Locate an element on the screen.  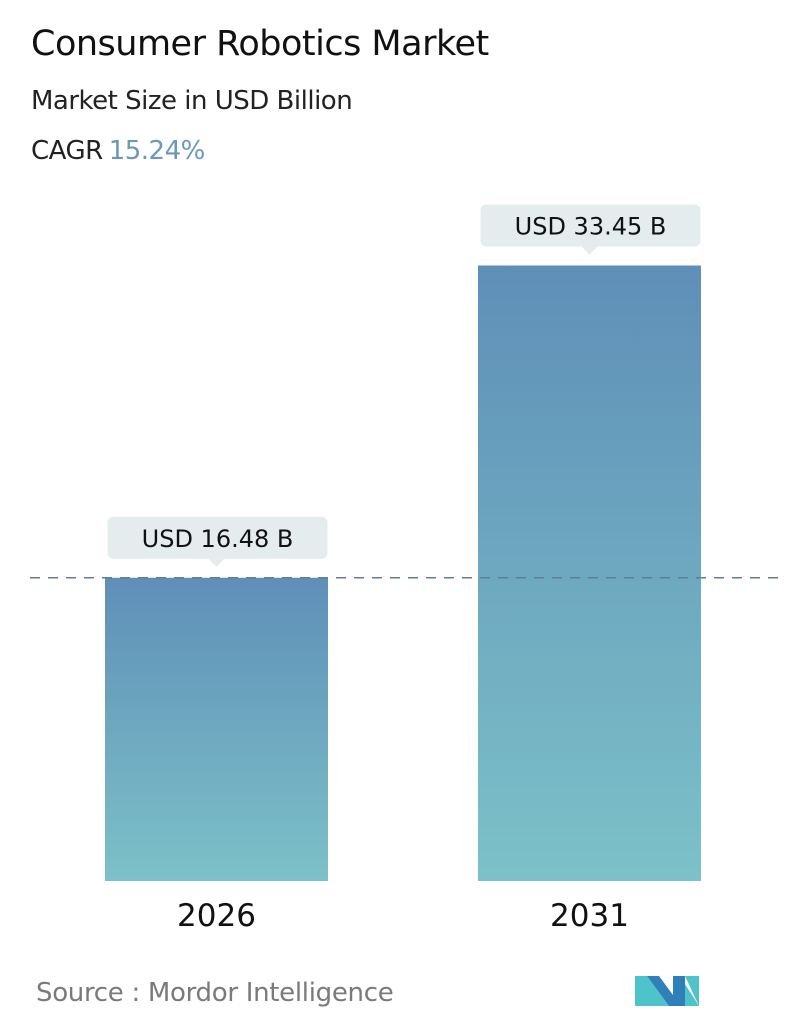
data-label: USD 16.48 B is located at coordinates (218, 539).